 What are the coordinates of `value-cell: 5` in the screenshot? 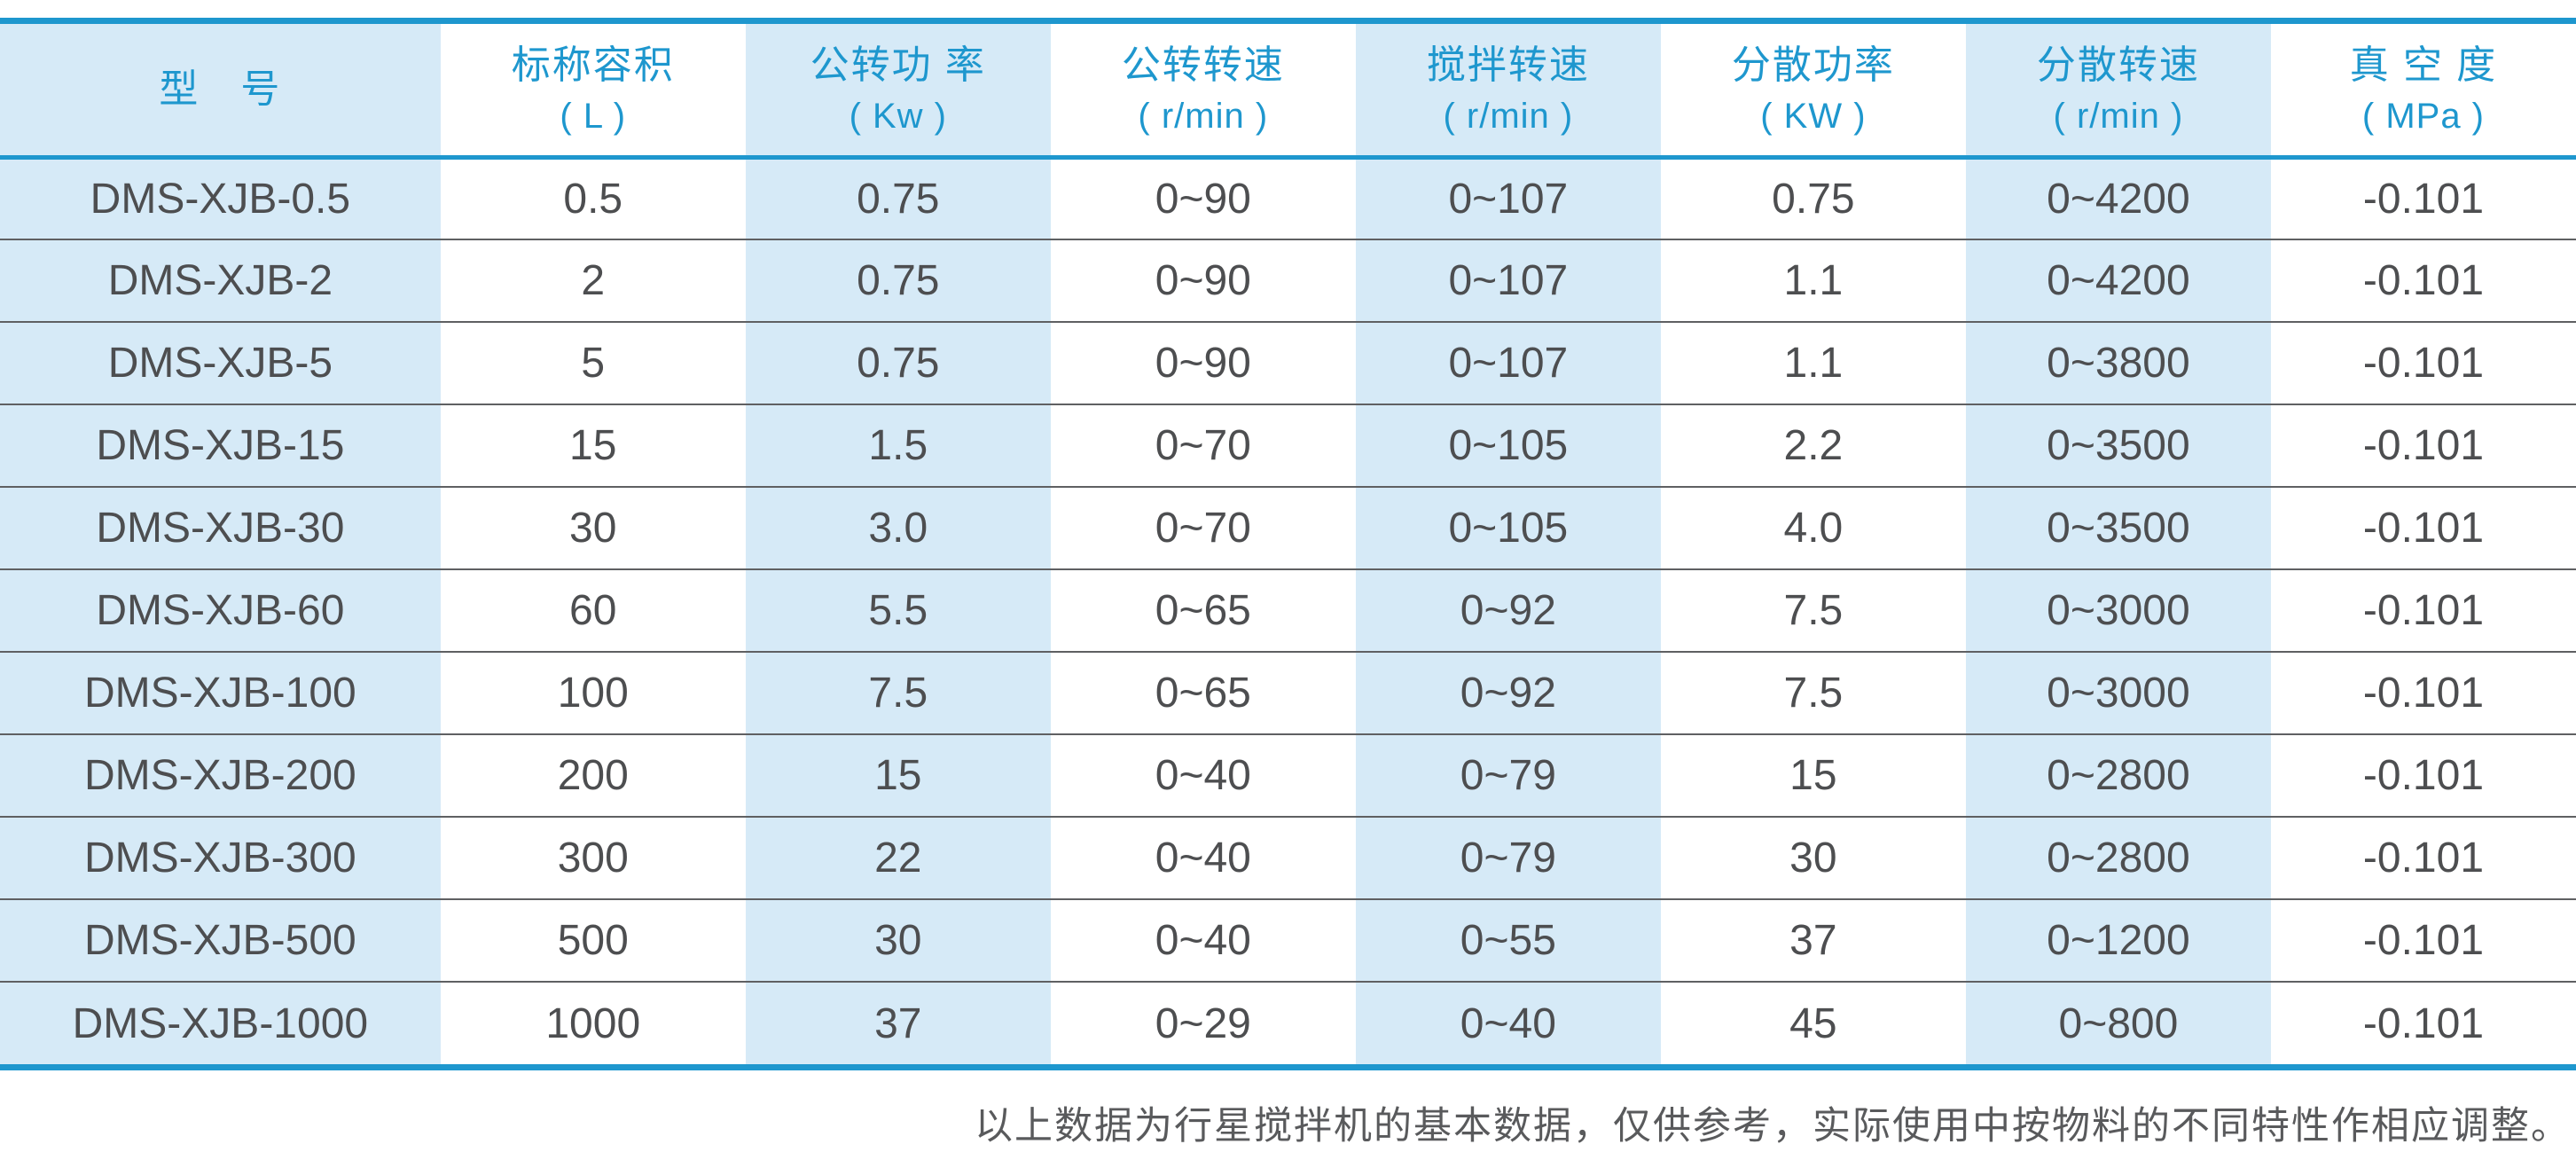 It's located at (593, 363).